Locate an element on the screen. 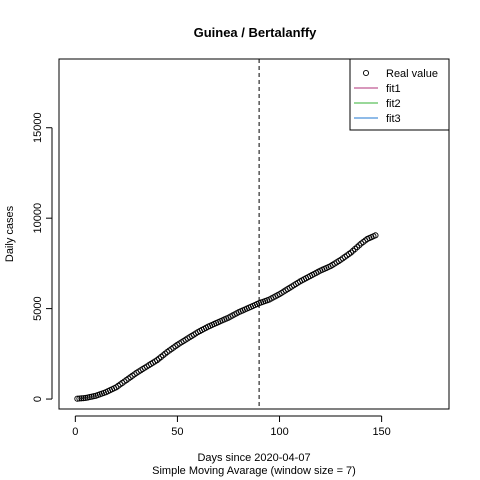  x-tick-label: 0 is located at coordinates (75, 432).